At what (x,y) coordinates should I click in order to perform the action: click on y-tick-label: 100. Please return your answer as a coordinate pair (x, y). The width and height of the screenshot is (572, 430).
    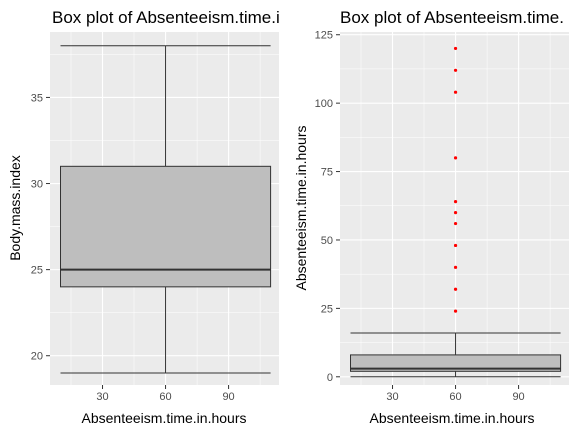
    Looking at the image, I should click on (324, 104).